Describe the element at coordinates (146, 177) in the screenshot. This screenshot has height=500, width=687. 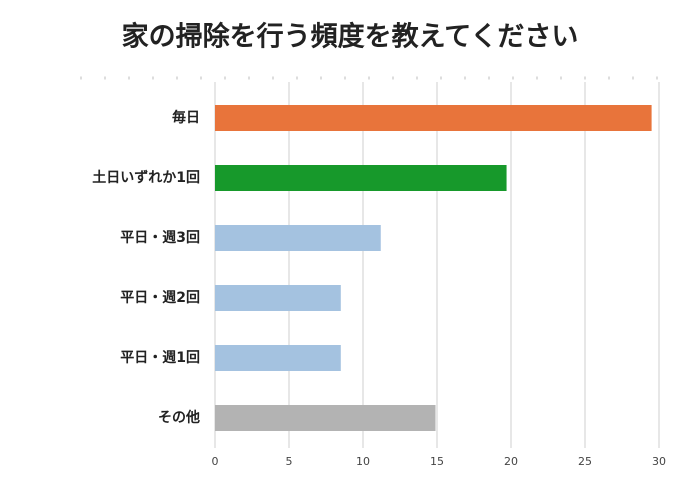
I see `y-tick-label: 土日いずれか1回` at that location.